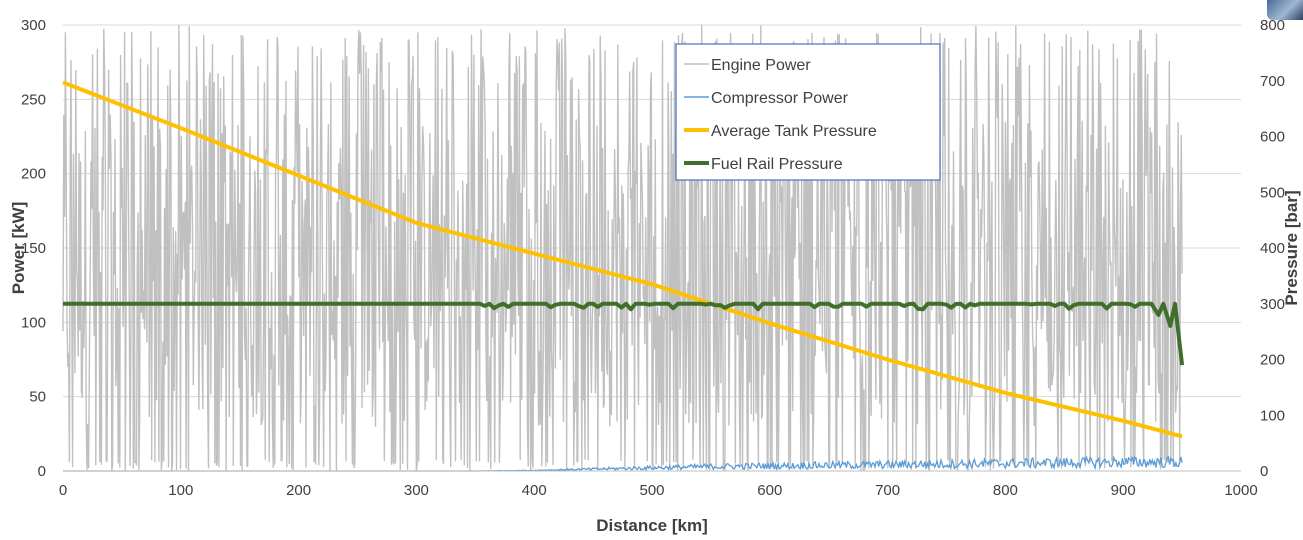 The width and height of the screenshot is (1303, 540). Describe the element at coordinates (808, 112) in the screenshot. I see `legend-box` at that location.